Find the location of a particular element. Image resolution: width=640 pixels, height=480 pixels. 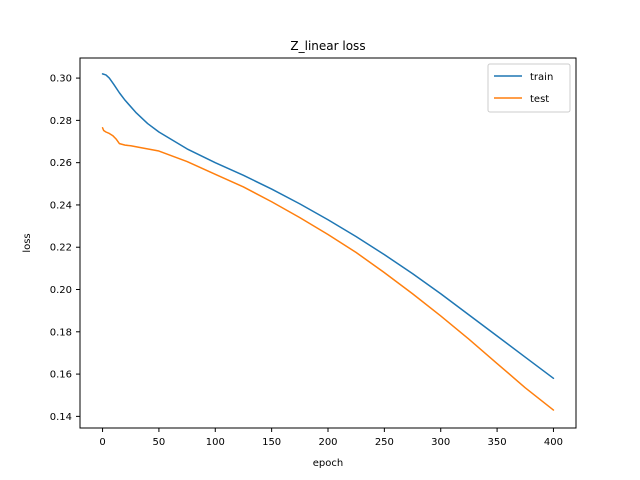

y-tick-label: 0.30 is located at coordinates (61, 79).